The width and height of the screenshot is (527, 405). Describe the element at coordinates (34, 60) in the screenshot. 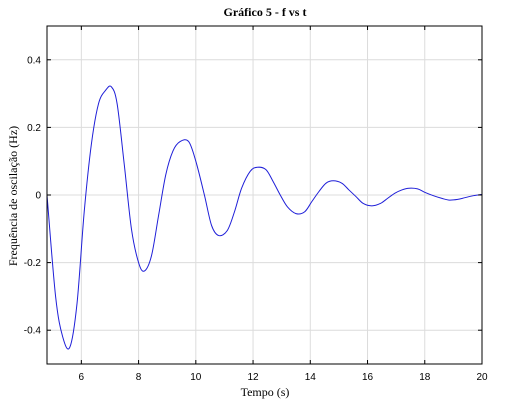

I see `y-tick-label: 0.4` at that location.